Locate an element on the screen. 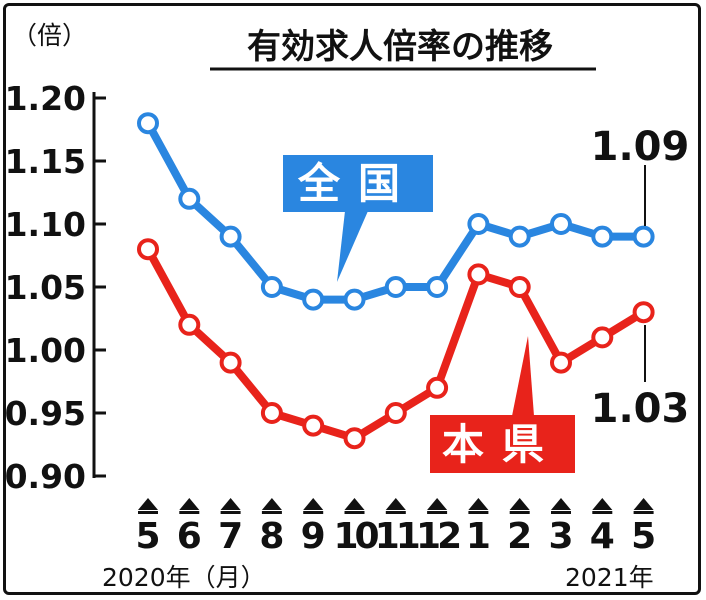 This screenshot has width=706, height=600. national-end-value: 1.09 is located at coordinates (640, 147).